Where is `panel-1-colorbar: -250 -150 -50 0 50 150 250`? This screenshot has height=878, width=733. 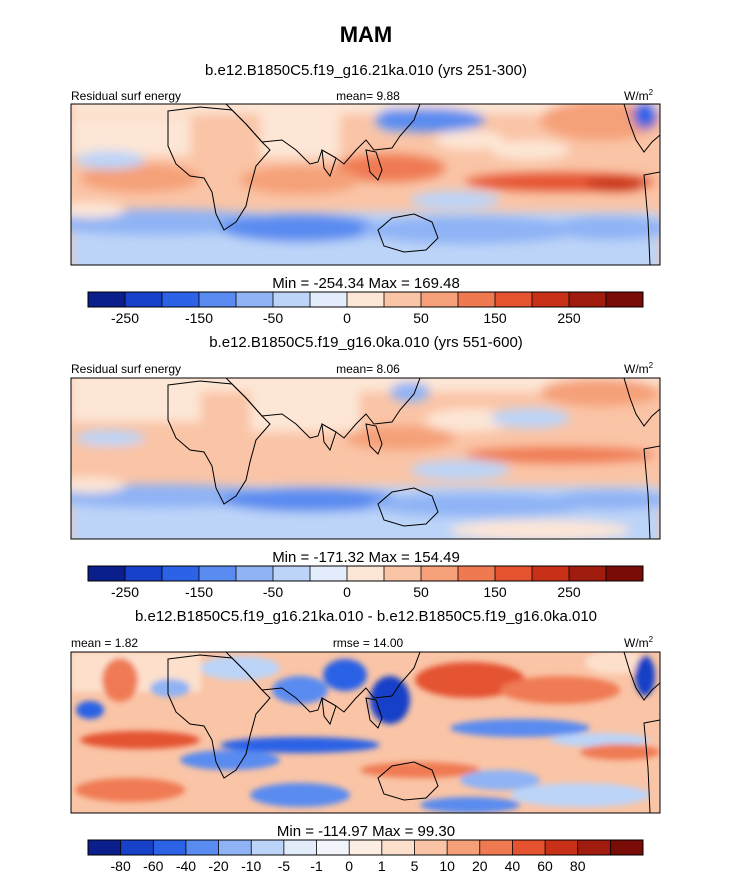 panel-1-colorbar: -250 -150 -50 0 50 150 250 is located at coordinates (365, 308).